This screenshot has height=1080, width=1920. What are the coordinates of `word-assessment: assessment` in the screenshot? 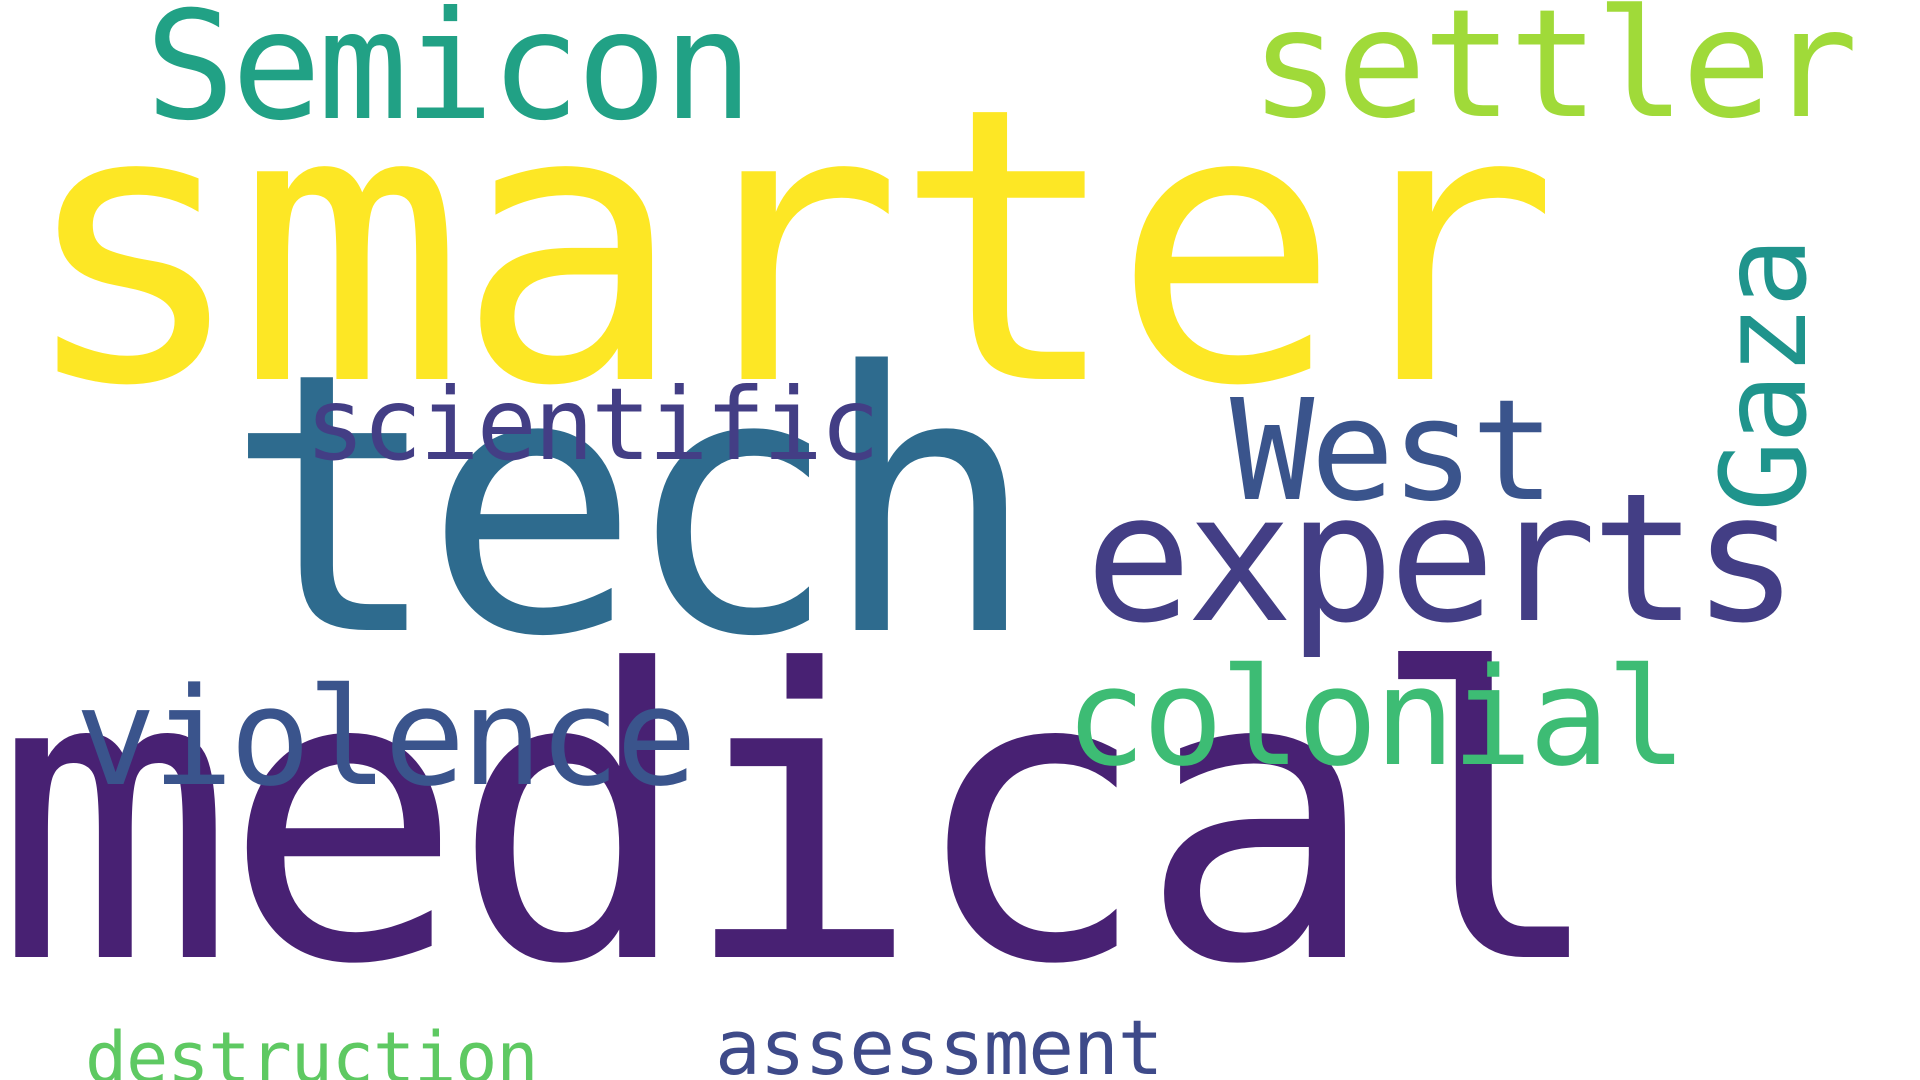 It's located at (939, 1041).